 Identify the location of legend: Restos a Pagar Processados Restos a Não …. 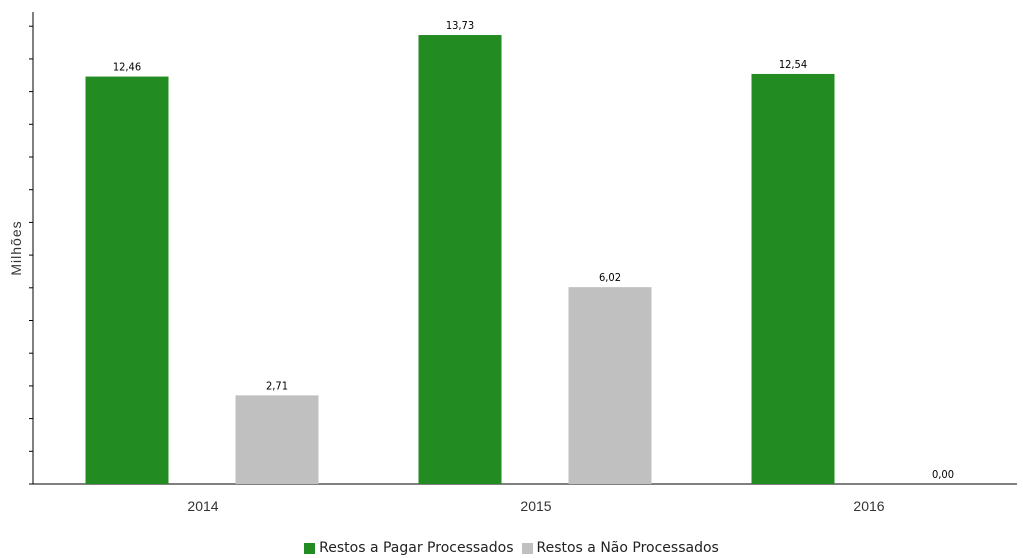
(511, 548).